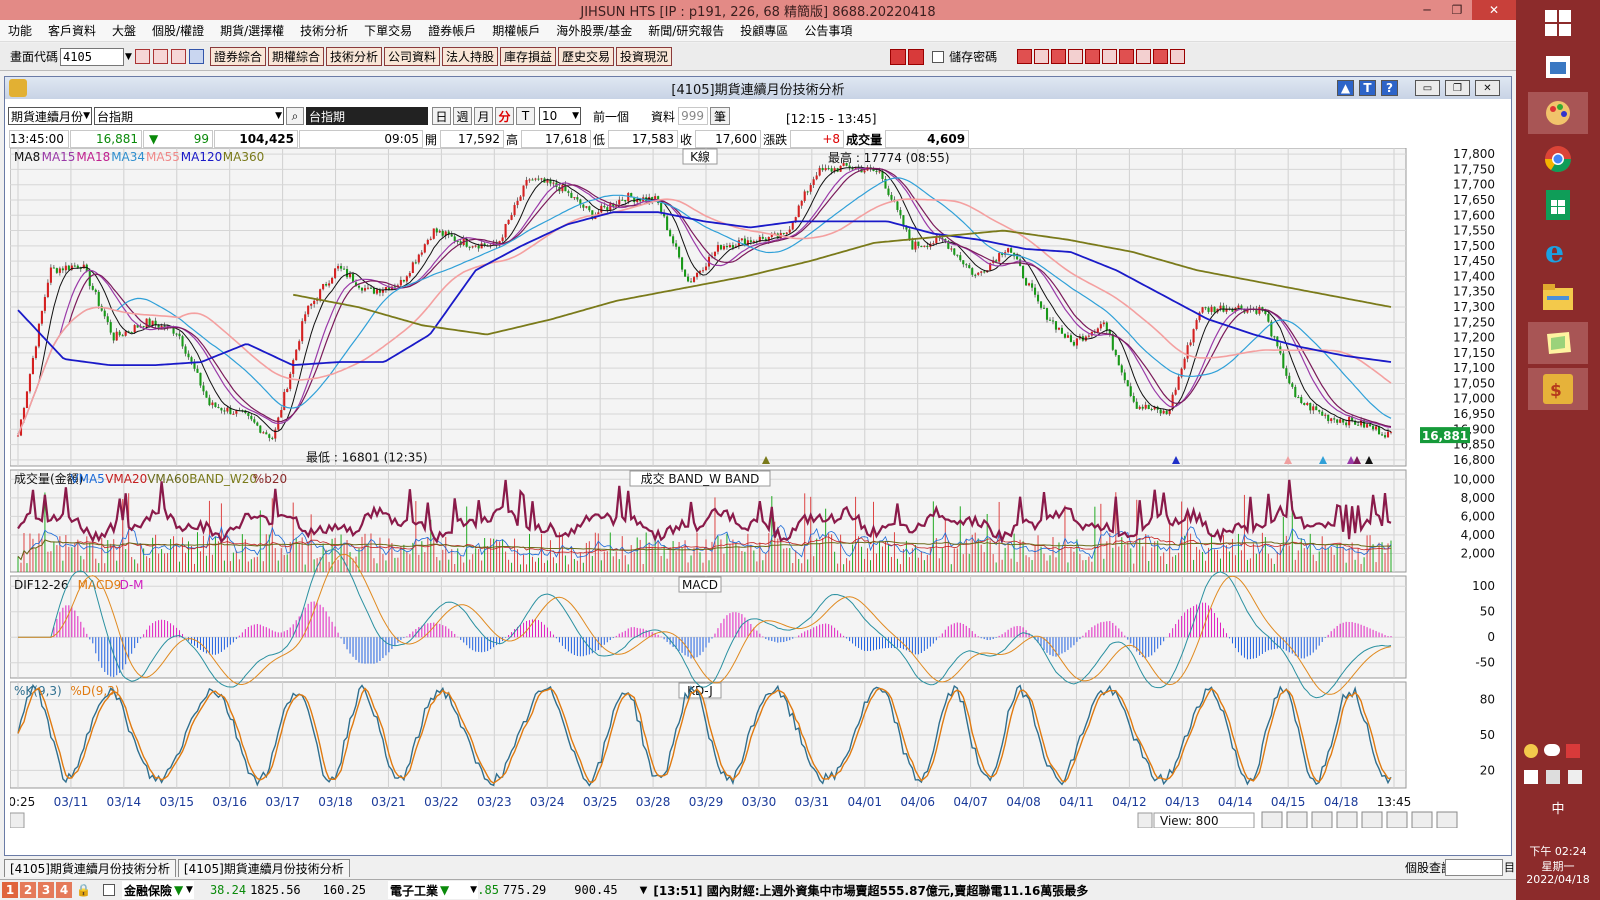 This screenshot has width=1600, height=900. Describe the element at coordinates (898, 56) in the screenshot. I see `add-red-icon` at that location.